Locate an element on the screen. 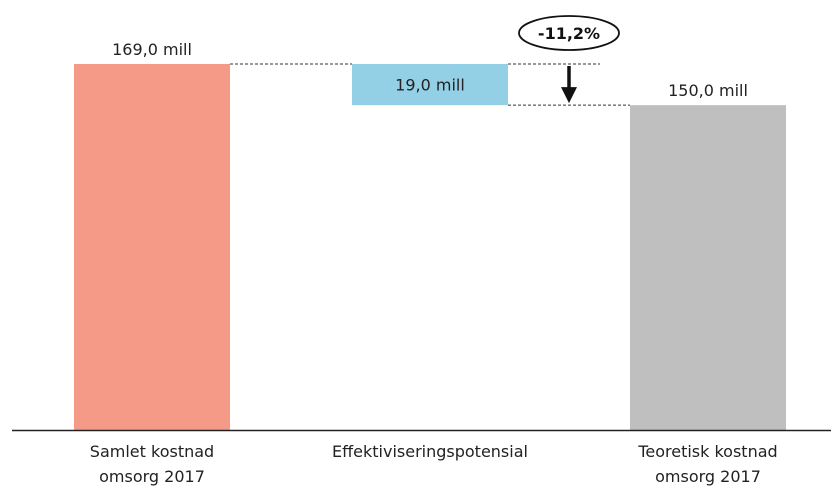 The height and width of the screenshot is (492, 831). data-labels: 169,0 mill 19,0 mill 150,0 mill is located at coordinates (430, 70).